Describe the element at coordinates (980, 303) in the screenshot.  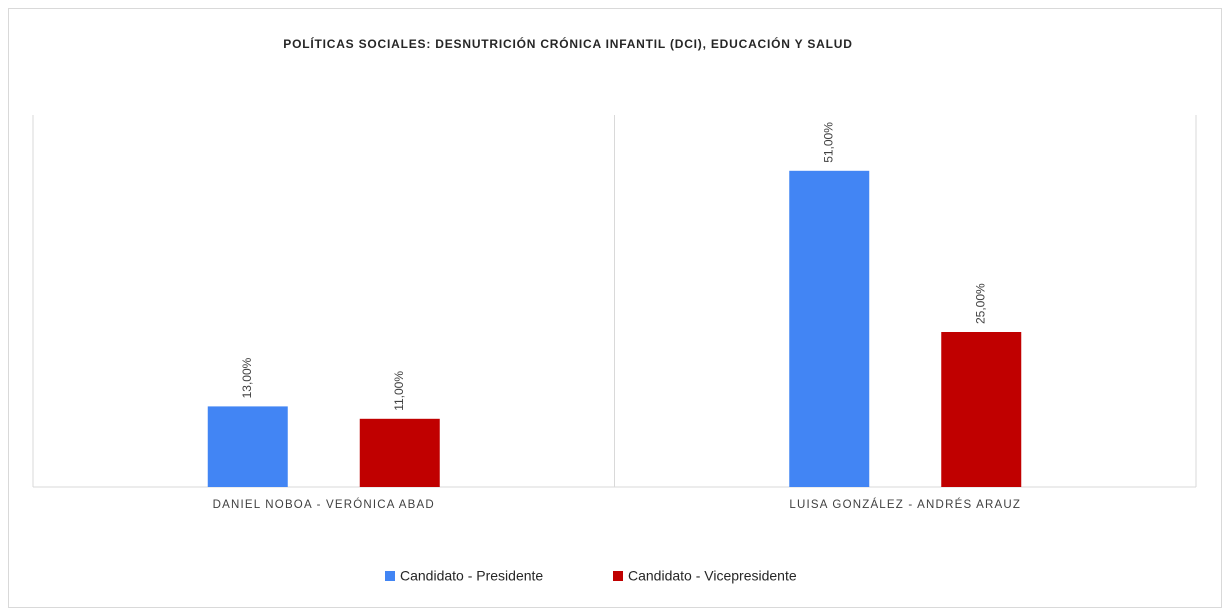
I see `data-label: 25,00%` at that location.